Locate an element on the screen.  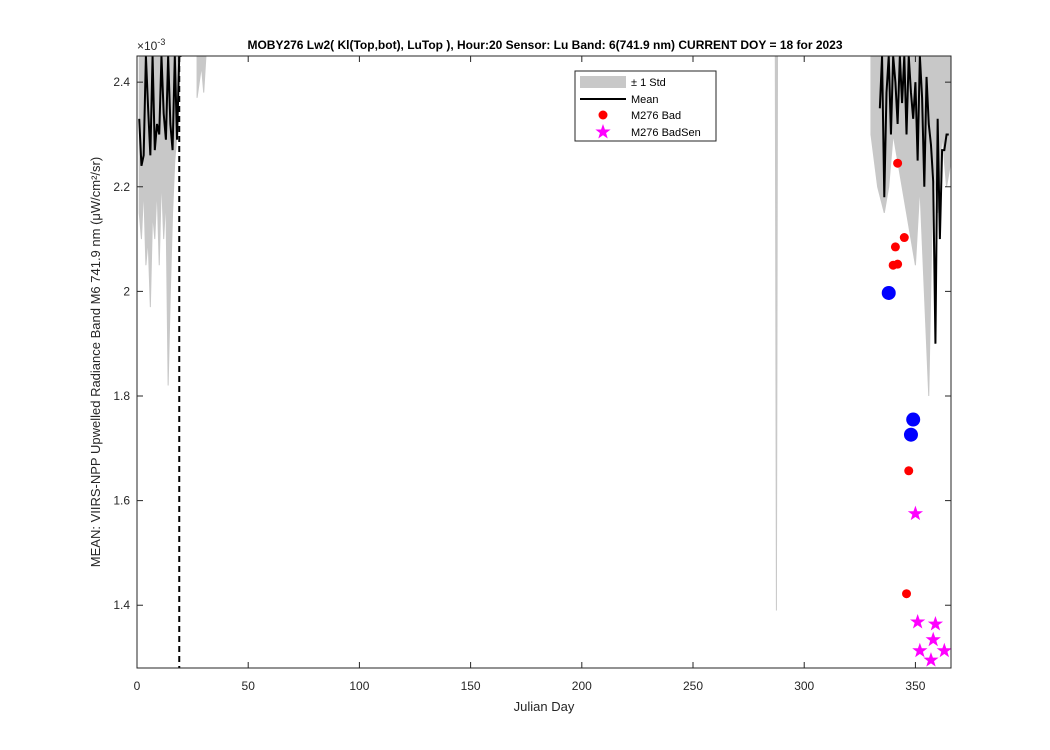
x-tick-label: 150 is located at coordinates (471, 686).